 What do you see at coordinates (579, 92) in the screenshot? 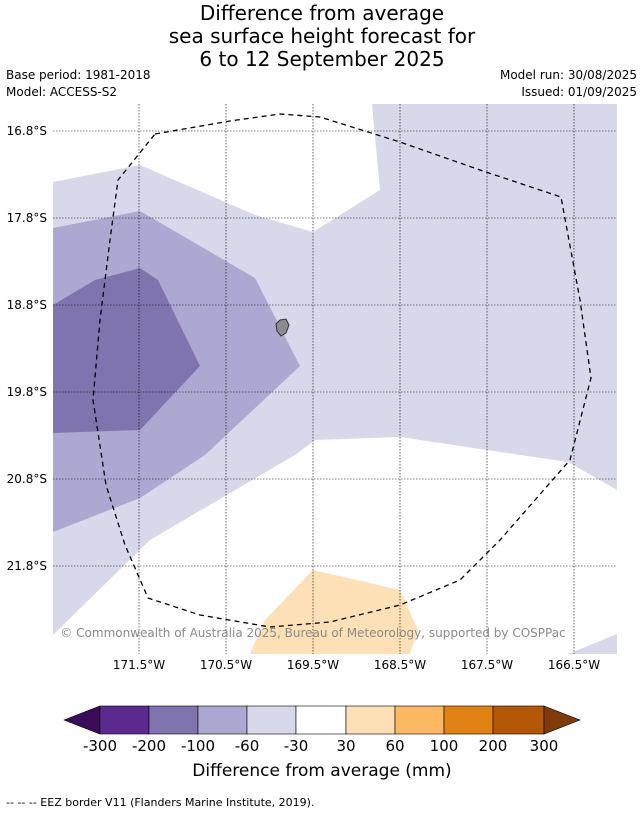
I see `issued-date: Issued: 01/09/2025` at bounding box center [579, 92].